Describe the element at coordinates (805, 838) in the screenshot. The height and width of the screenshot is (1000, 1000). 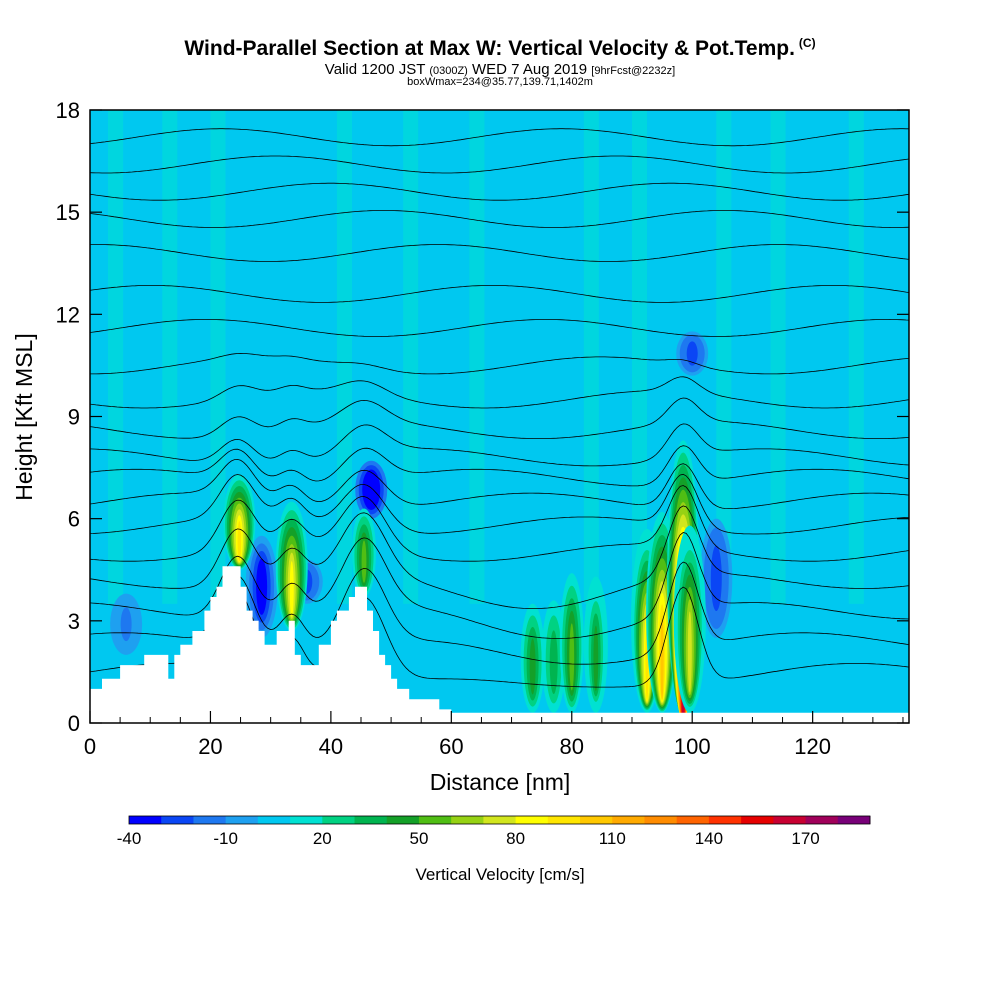
I see `colorbar-tick-label: 170` at that location.